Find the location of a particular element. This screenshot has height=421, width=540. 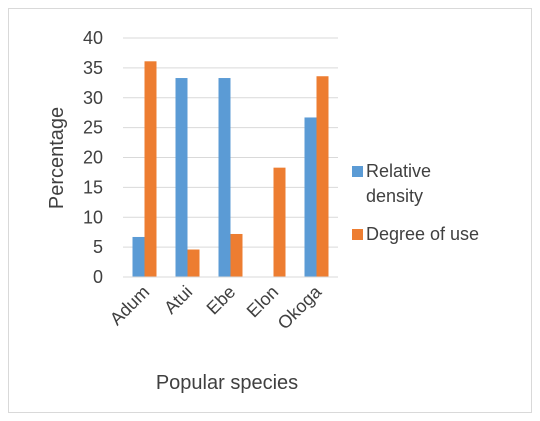

y-tick-label: 10 is located at coordinates (93, 217).